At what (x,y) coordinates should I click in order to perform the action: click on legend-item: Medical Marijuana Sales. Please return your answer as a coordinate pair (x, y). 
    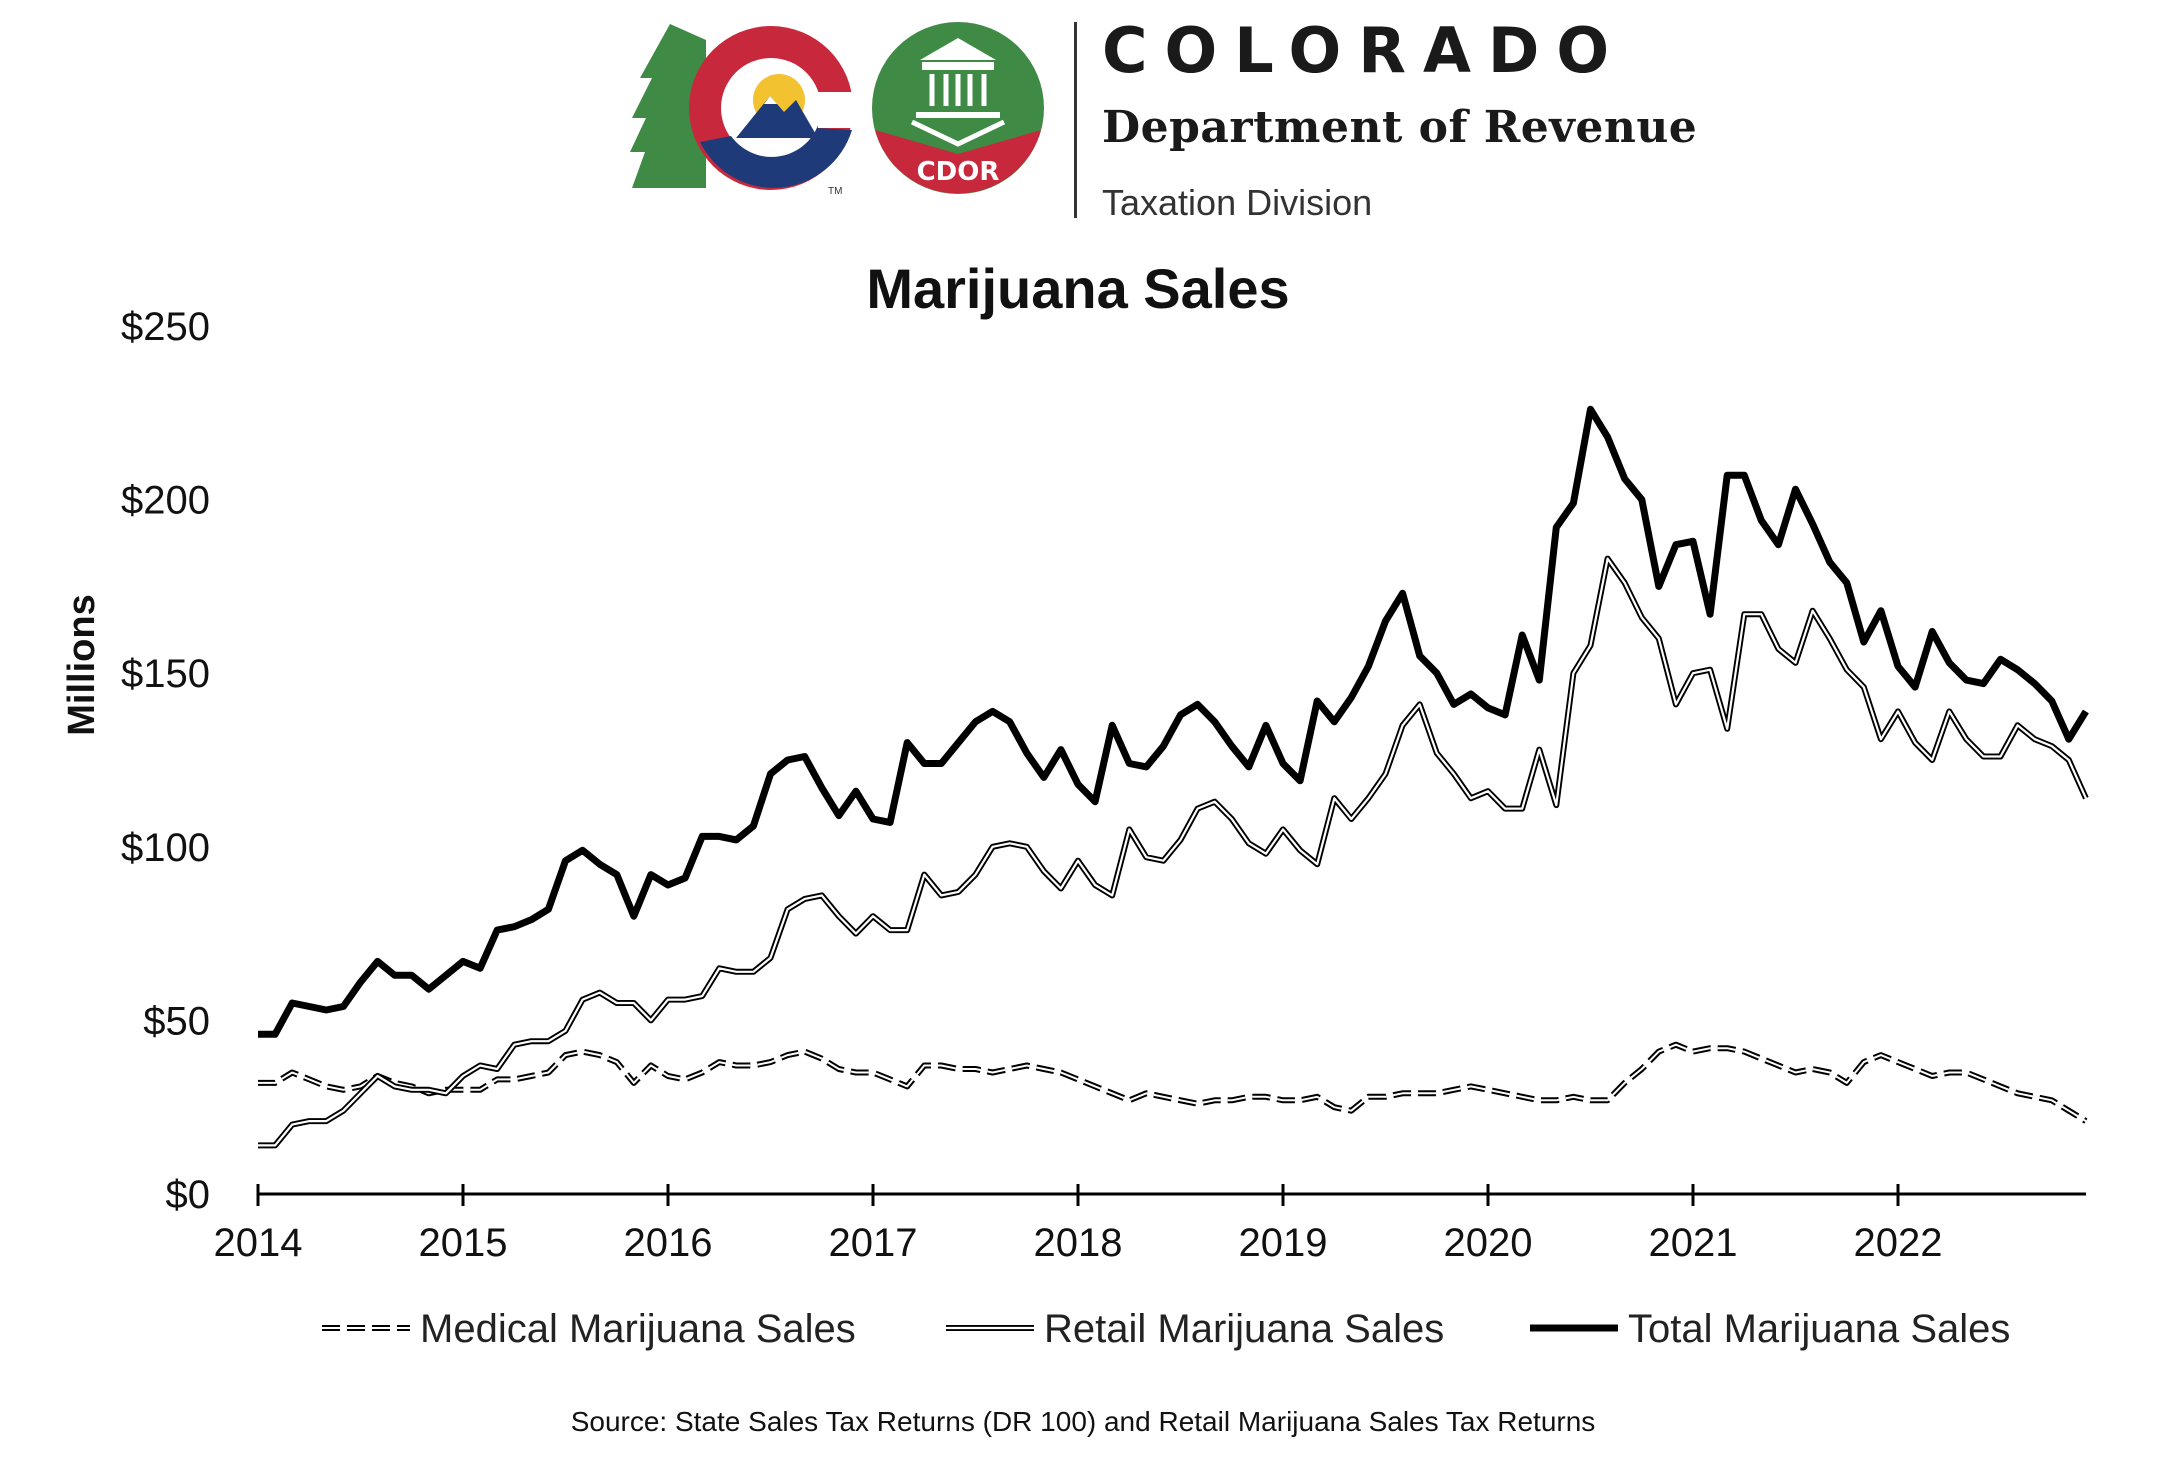
    Looking at the image, I should click on (589, 1329).